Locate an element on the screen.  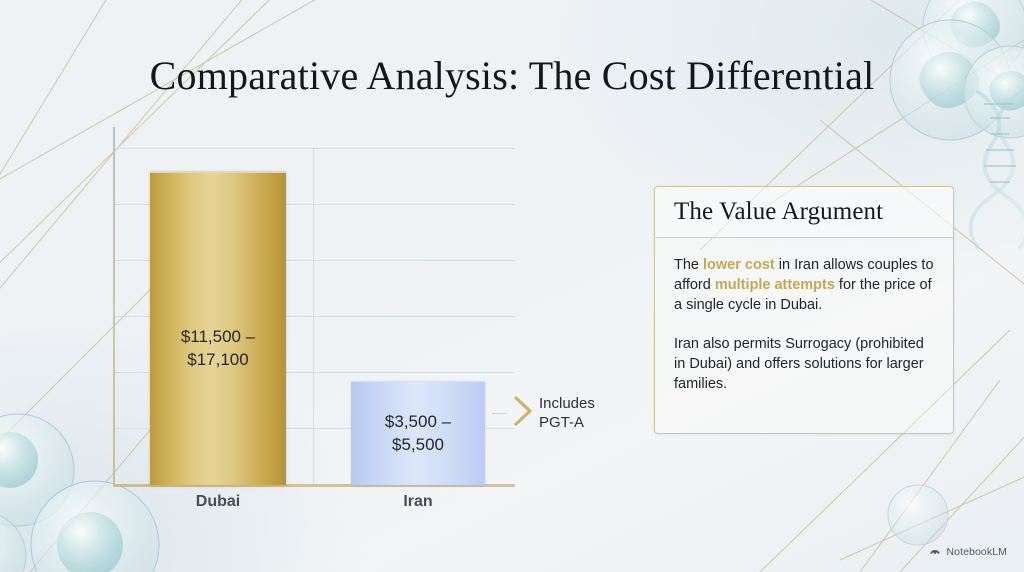
callout-label: Includes PGT-A is located at coordinates (567, 413).